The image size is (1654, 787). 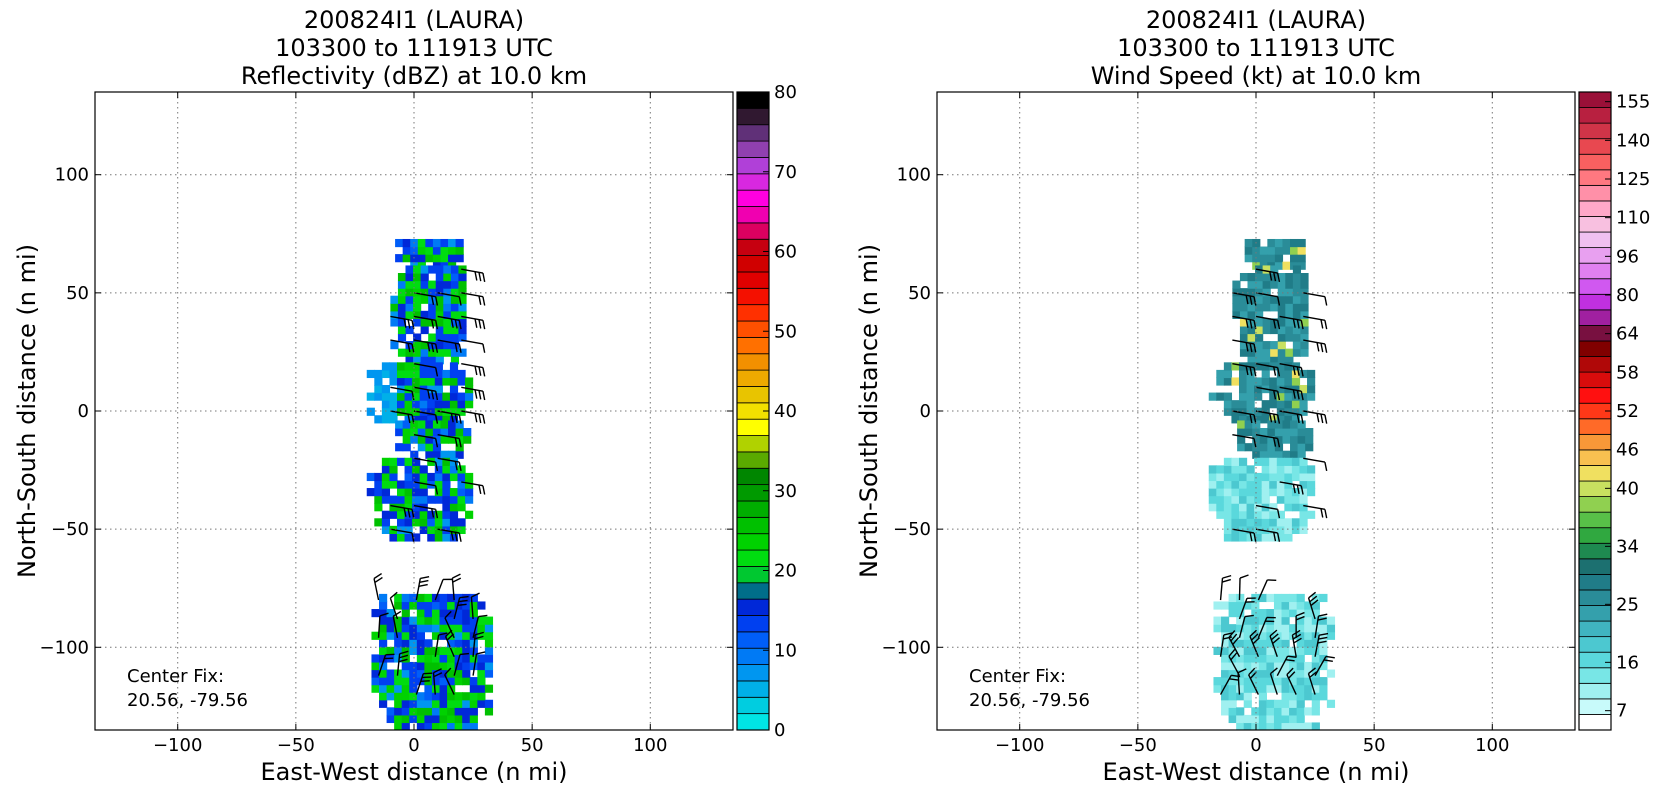 I want to click on colorbar-tick-label: 52, so click(x=1627, y=411).